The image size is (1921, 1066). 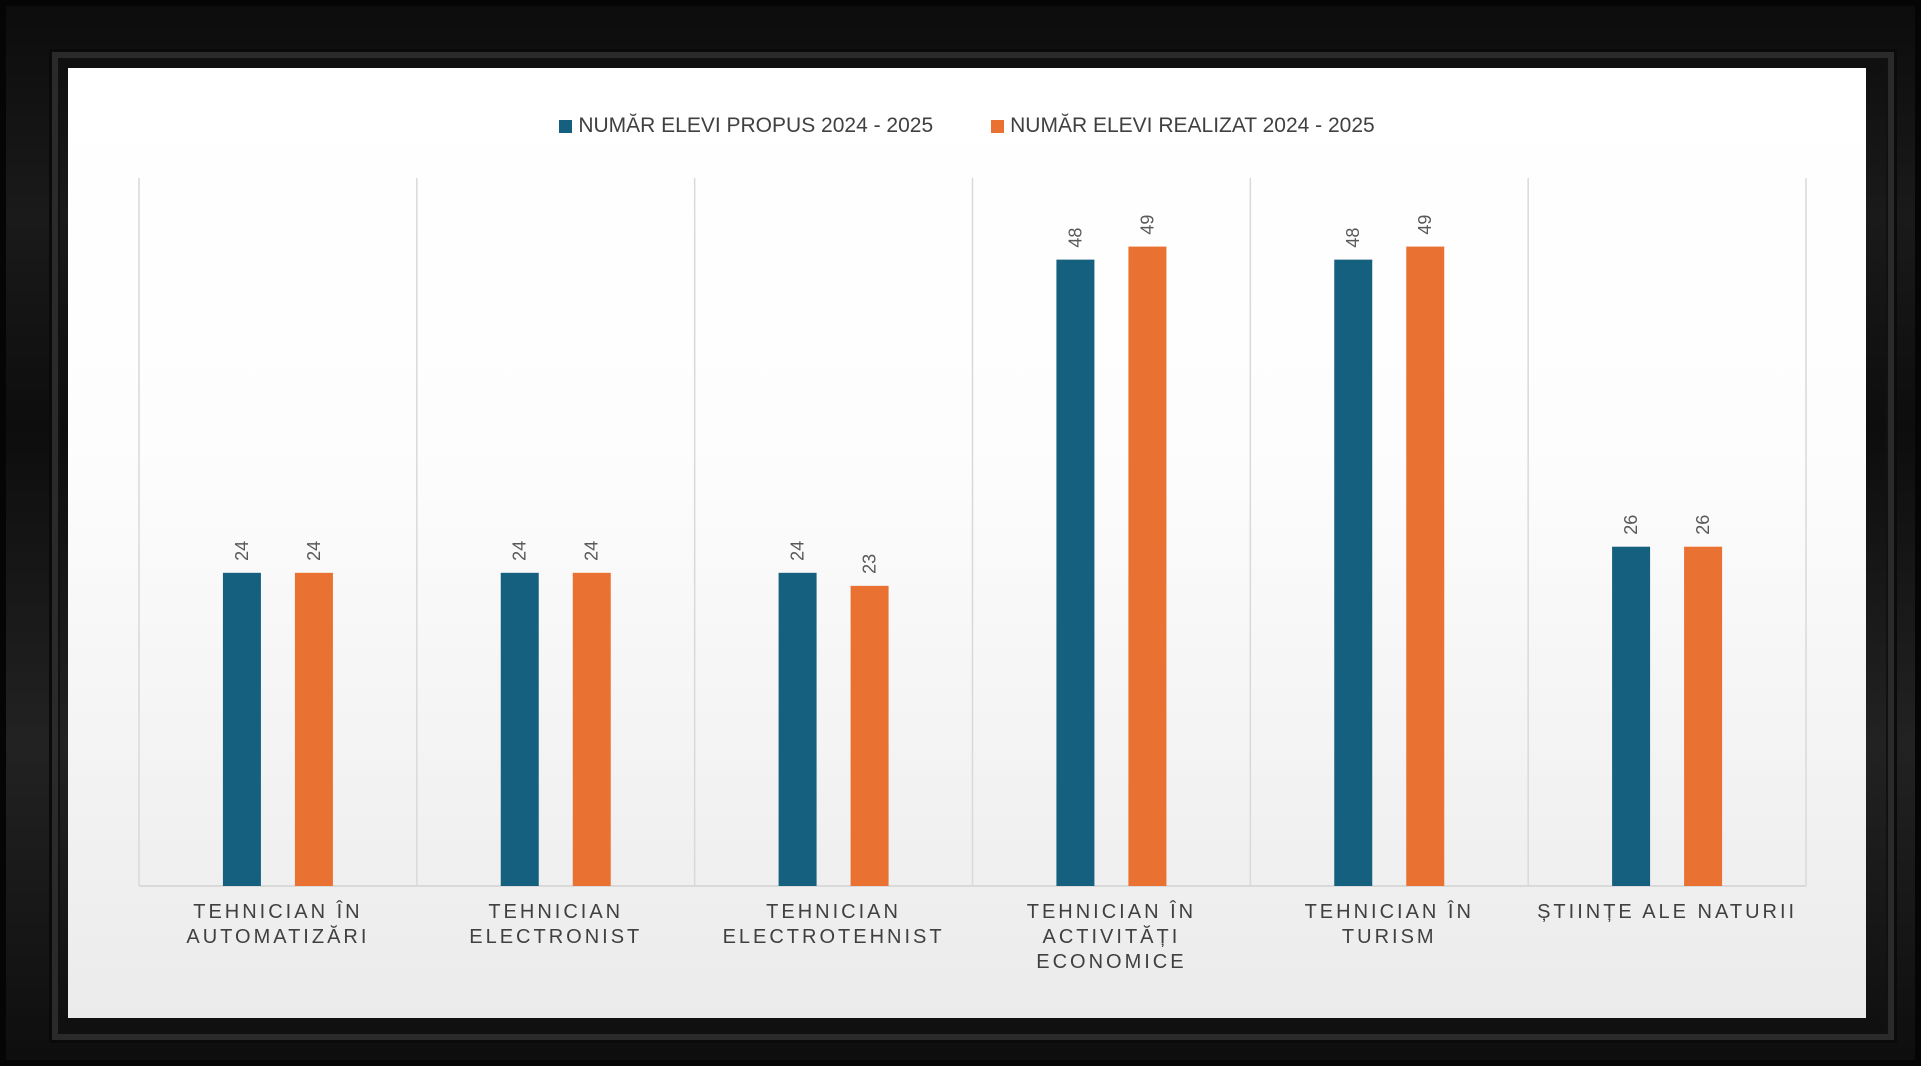 I want to click on category-label: TEHNICIAN ELECTRONIST, so click(x=556, y=924).